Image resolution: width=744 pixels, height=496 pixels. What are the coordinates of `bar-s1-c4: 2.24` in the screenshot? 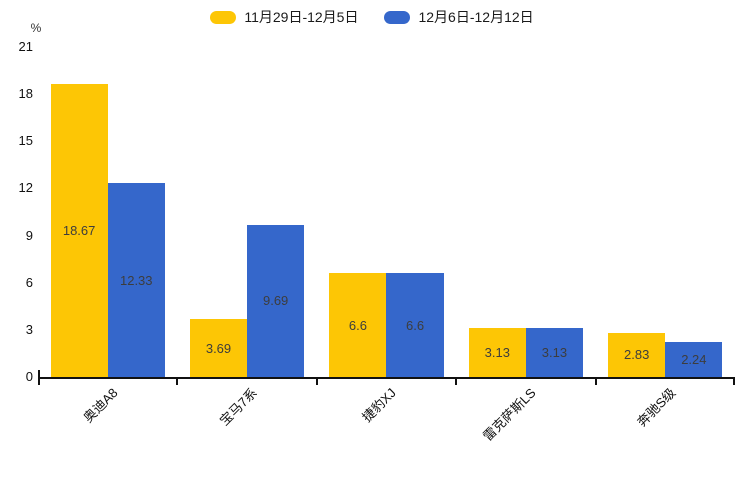 It's located at (694, 359).